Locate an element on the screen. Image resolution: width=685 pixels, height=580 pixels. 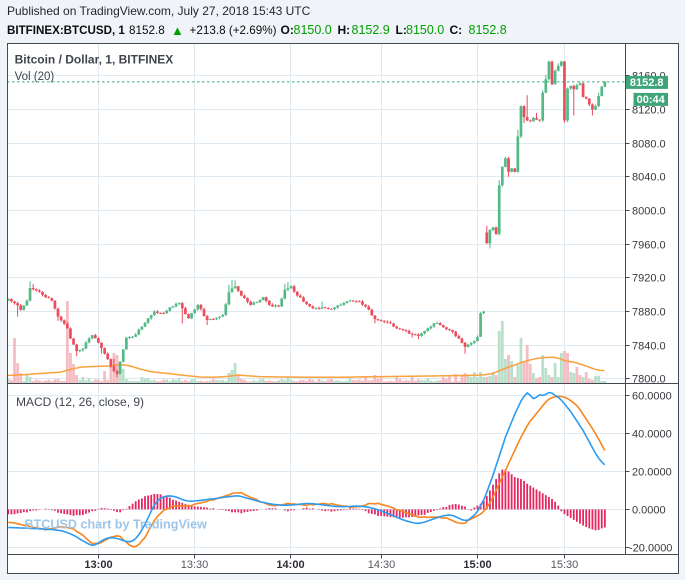
svg-text: 15:00 is located at coordinates (477, 565).